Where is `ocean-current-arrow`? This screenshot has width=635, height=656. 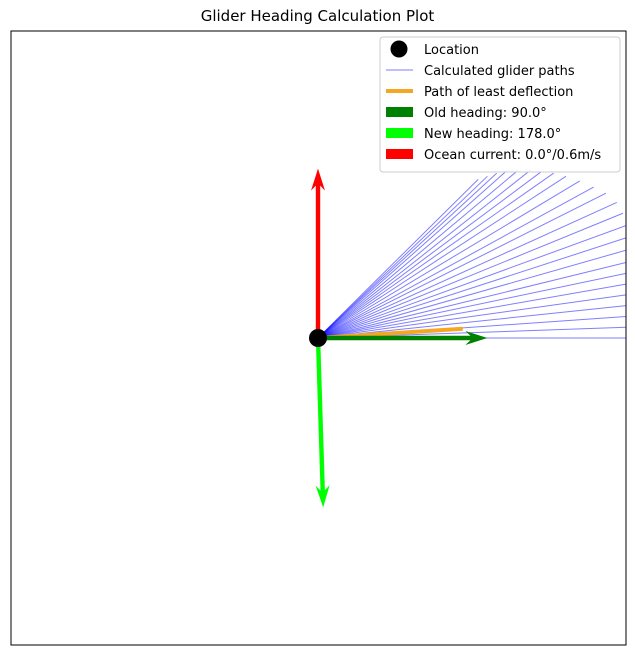 ocean-current-arrow is located at coordinates (318, 253).